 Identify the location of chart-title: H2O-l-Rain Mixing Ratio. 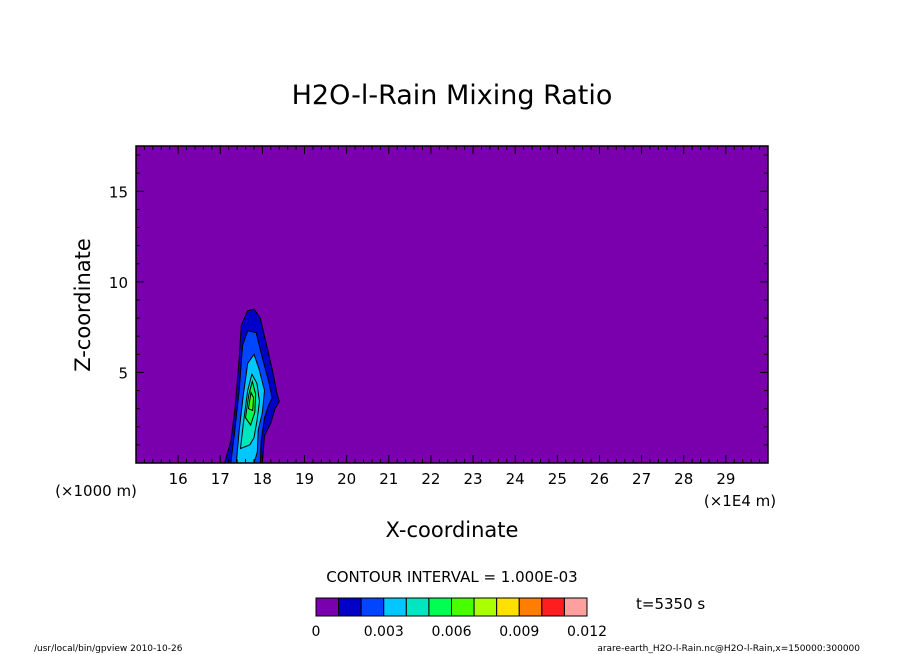
(452, 95).